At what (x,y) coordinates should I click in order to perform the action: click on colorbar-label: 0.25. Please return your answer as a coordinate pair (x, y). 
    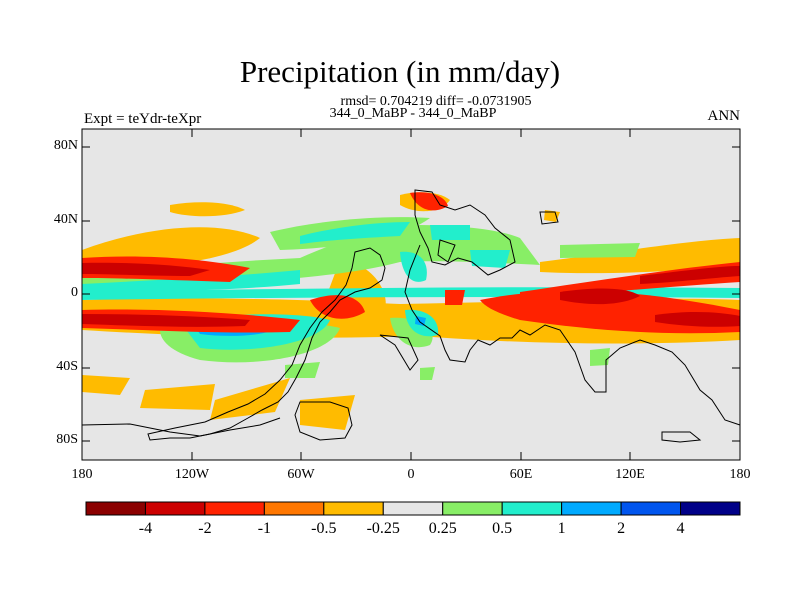
    Looking at the image, I should click on (442, 528).